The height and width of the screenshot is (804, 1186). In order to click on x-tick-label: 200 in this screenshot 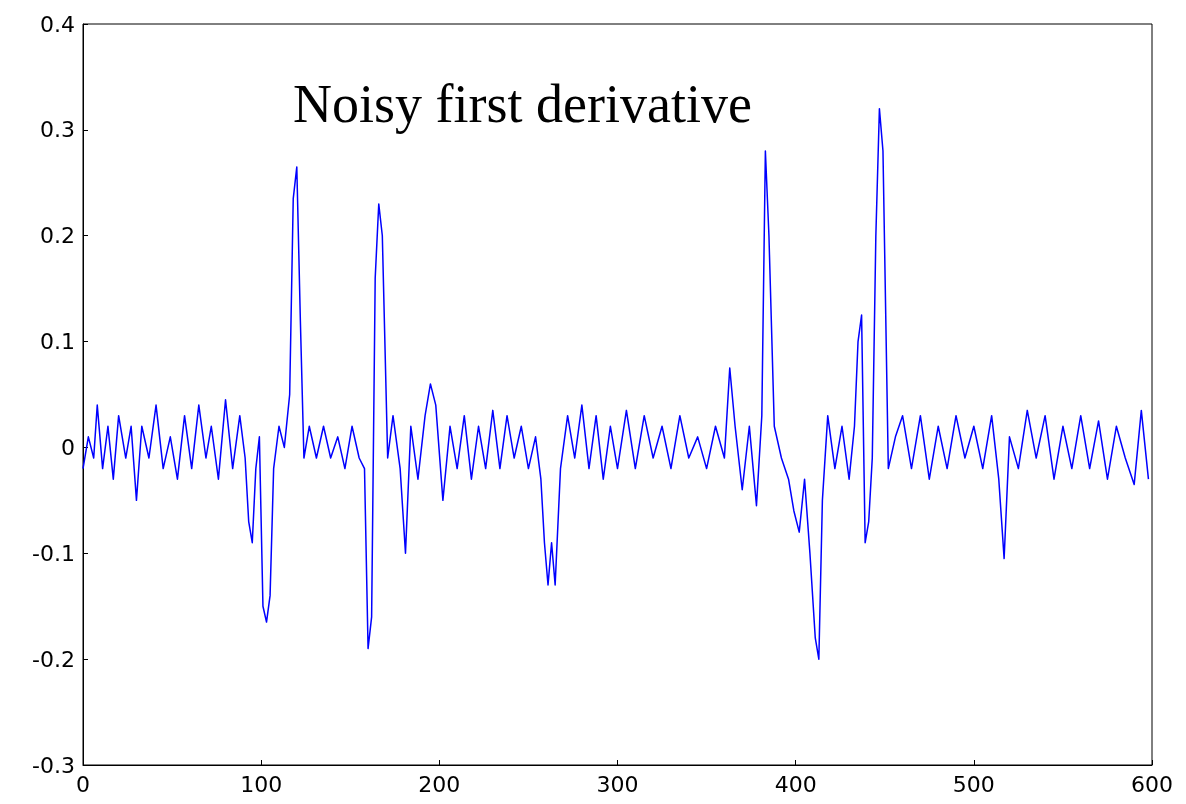, I will do `click(439, 784)`.